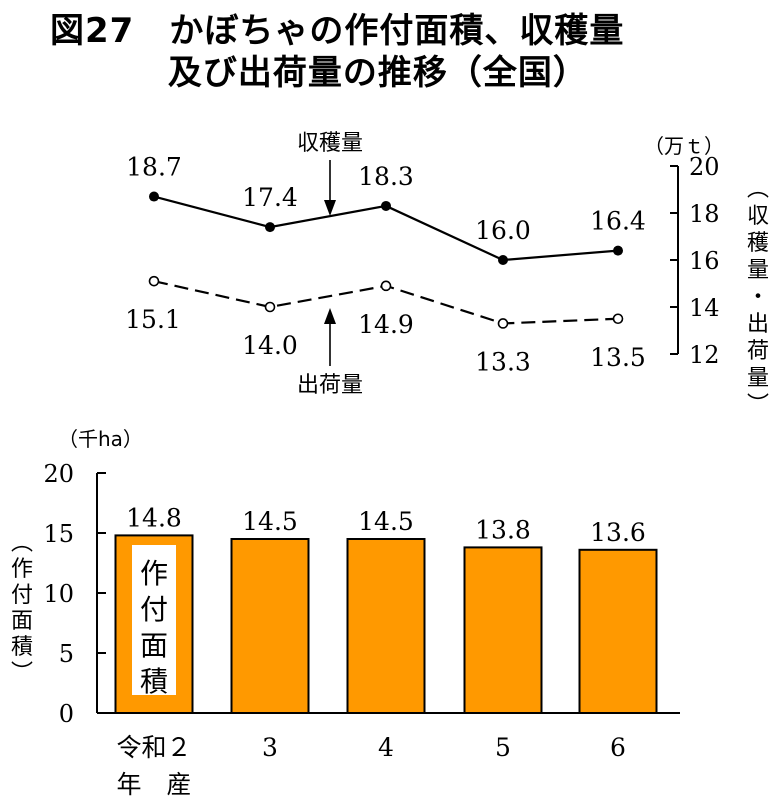  I want to click on line-y-axis-label-char-5: 出, so click(758, 324).